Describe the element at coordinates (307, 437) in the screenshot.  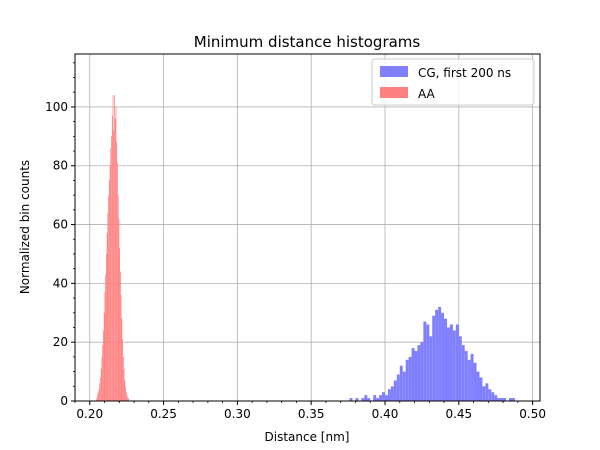
I see `x-axis-label: Distance [nm]` at that location.